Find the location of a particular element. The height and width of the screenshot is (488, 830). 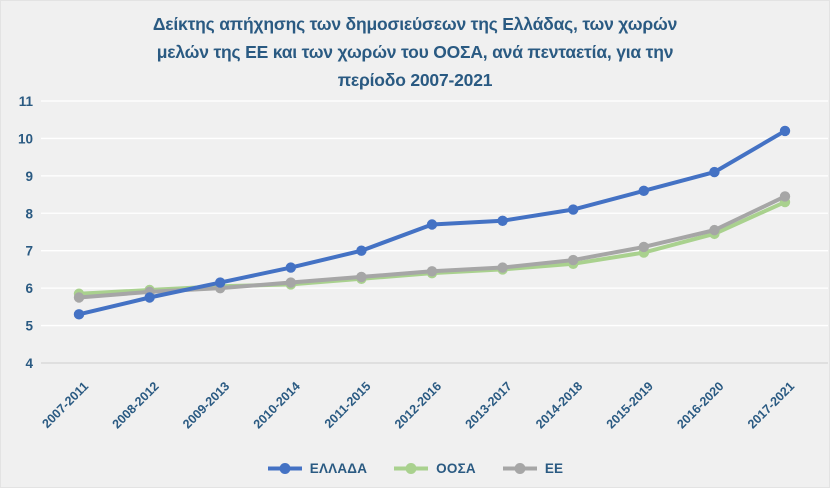

data-point-ΕΛΛΑΔΑ-2012-2016 is located at coordinates (432, 224).